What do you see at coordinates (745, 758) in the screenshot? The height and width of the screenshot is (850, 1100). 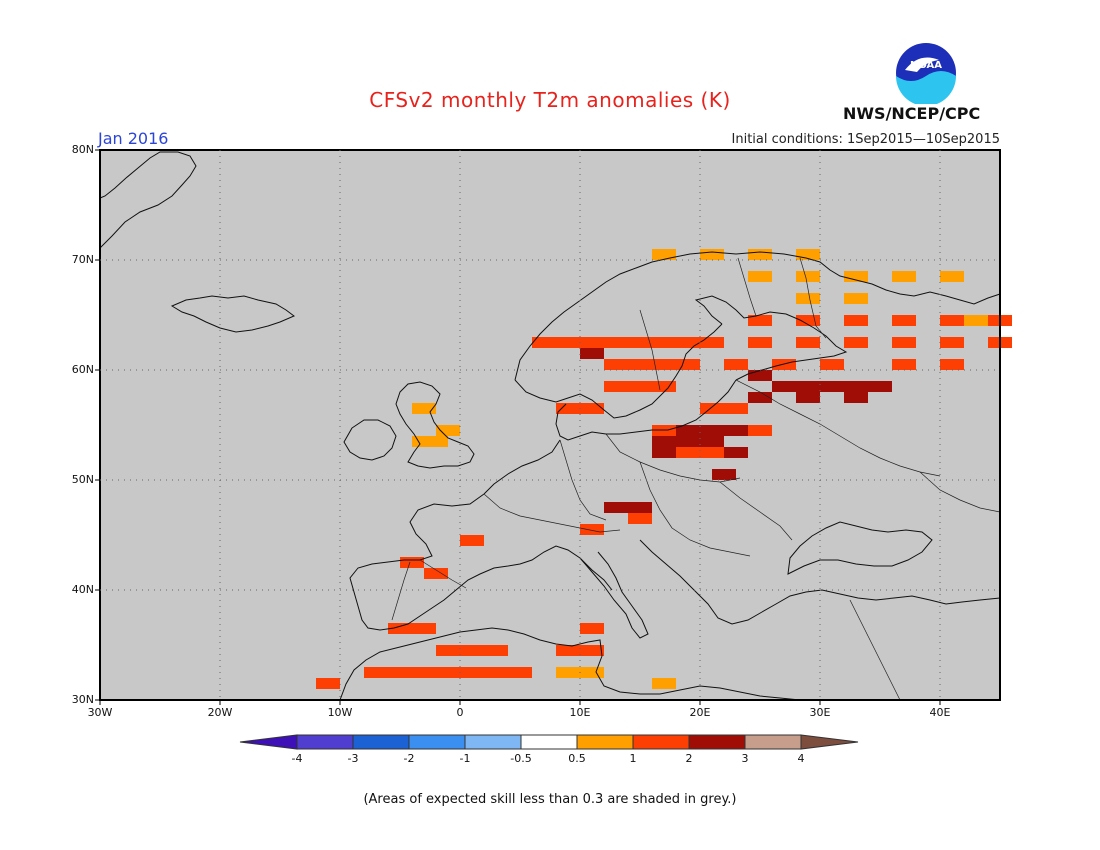 I see `colorbar-label: 3` at bounding box center [745, 758].